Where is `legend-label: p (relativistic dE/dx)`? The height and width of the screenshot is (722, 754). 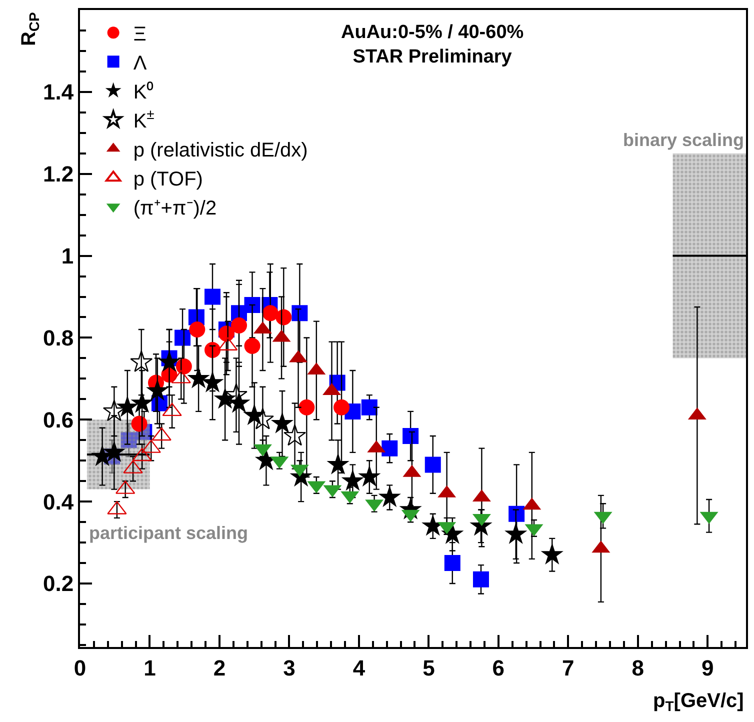
legend-label: p (relativistic dE/dx) is located at coordinates (220, 150).